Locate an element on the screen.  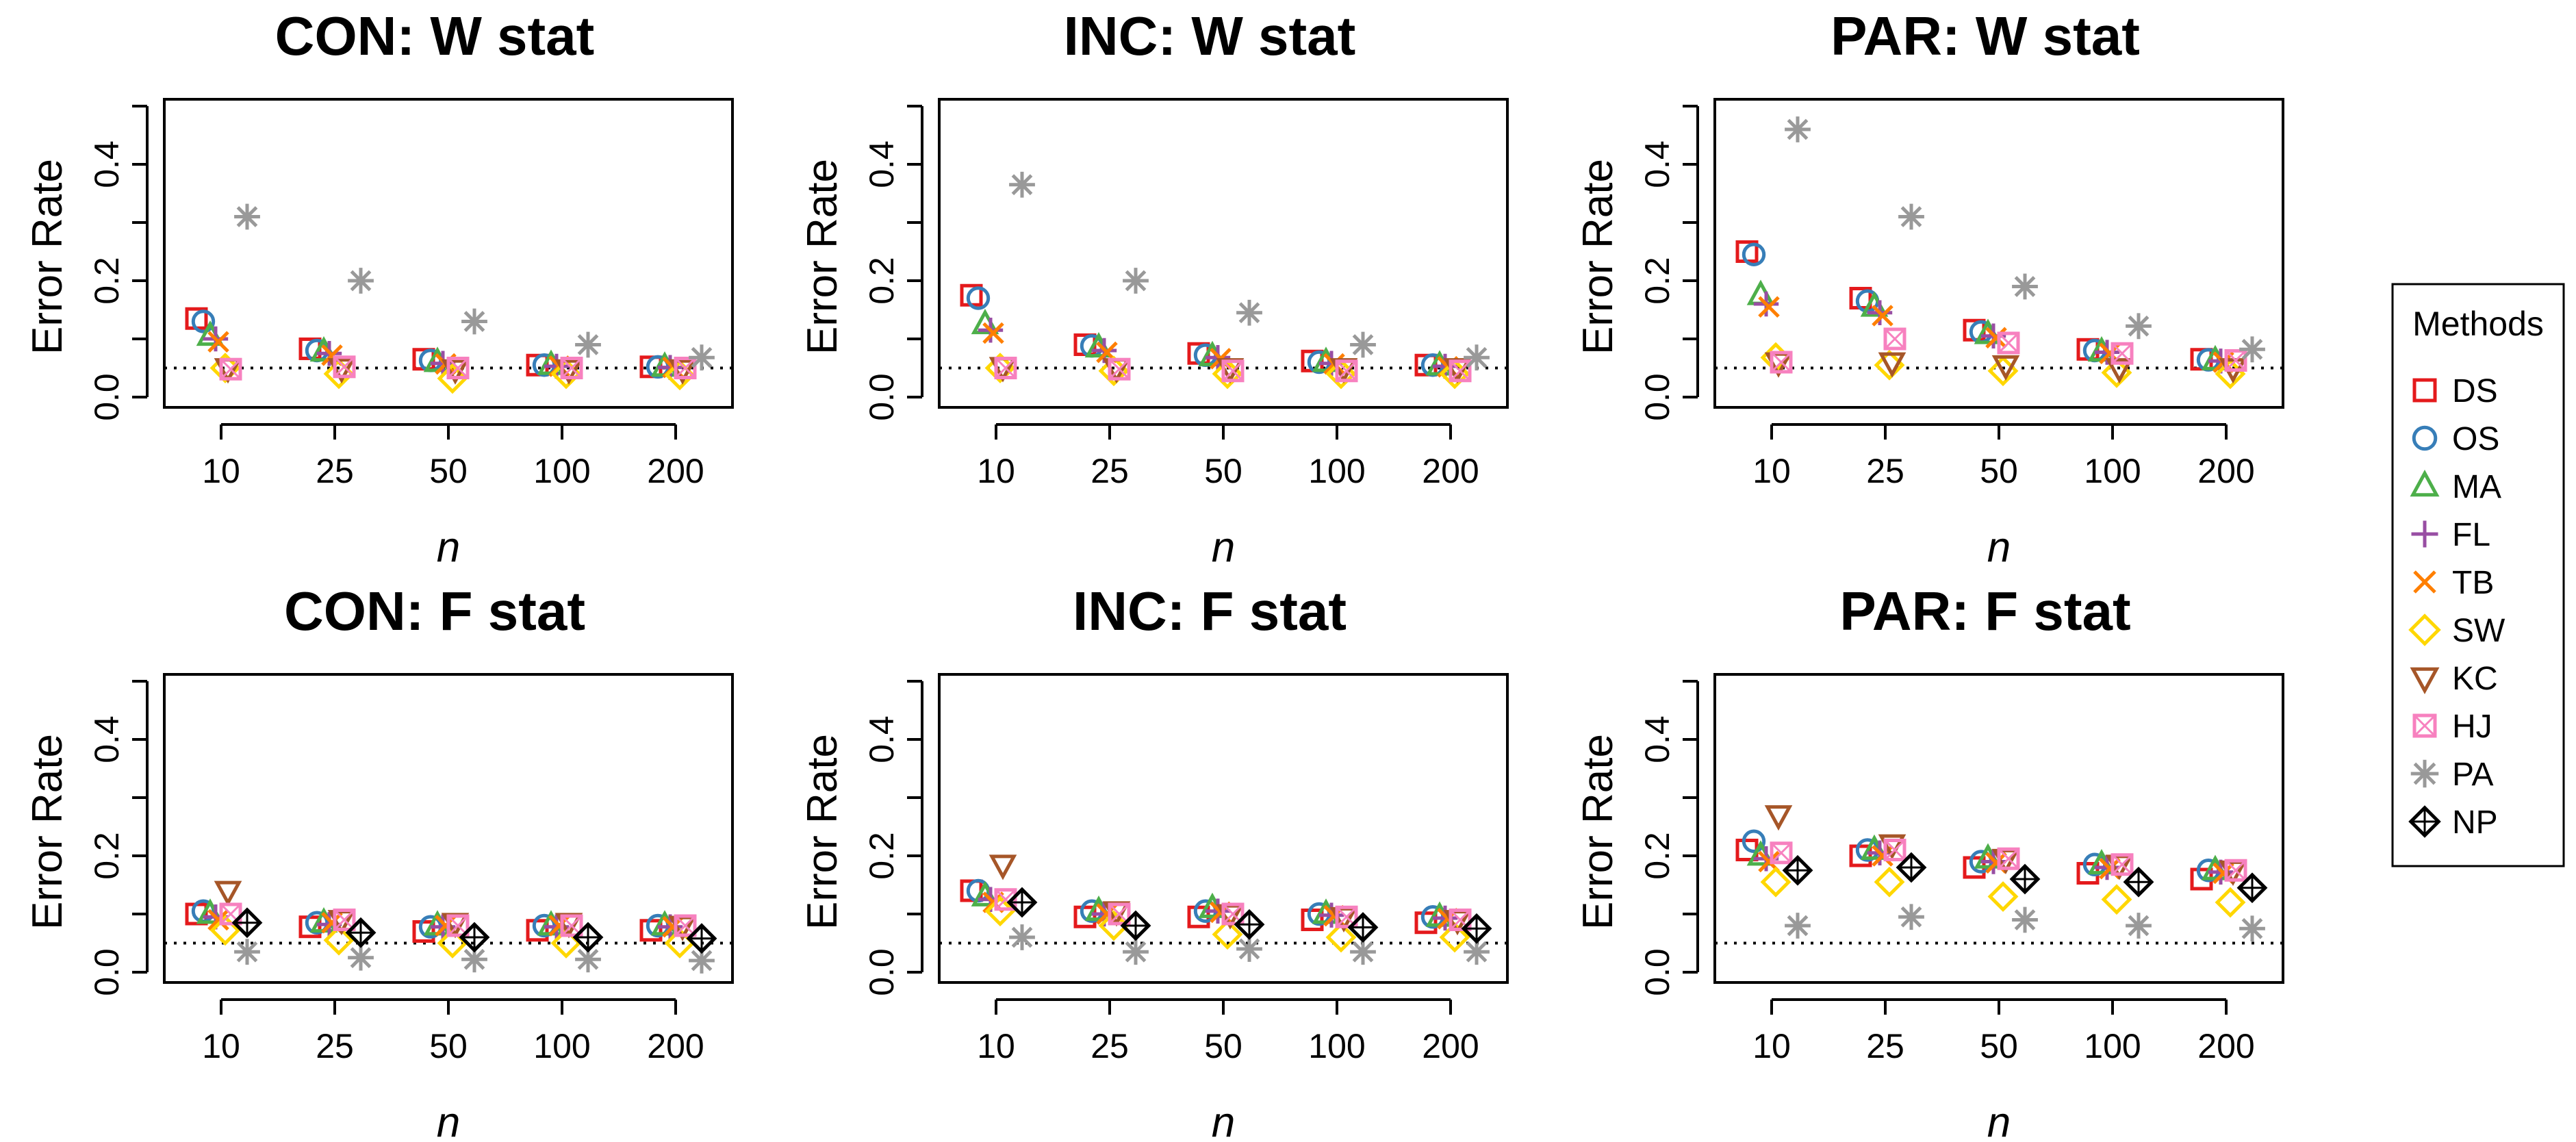
legend-label: SW is located at coordinates (2478, 631).